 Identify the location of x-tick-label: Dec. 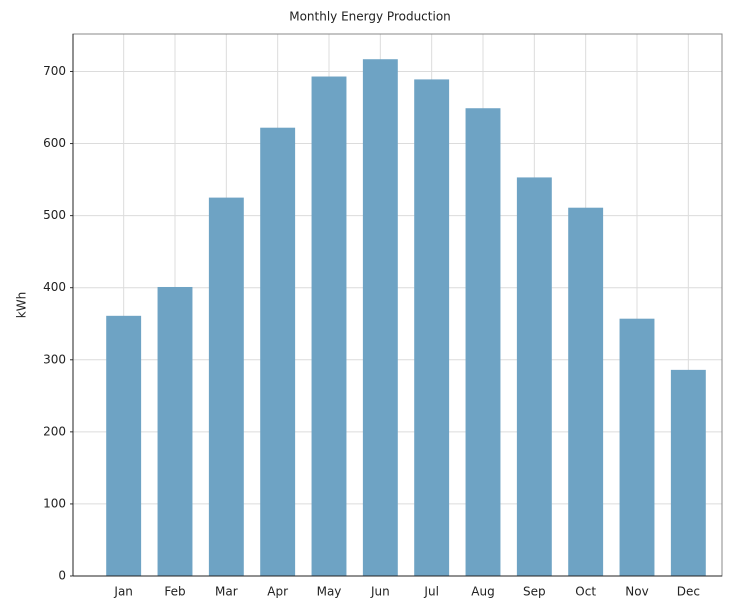
(688, 592).